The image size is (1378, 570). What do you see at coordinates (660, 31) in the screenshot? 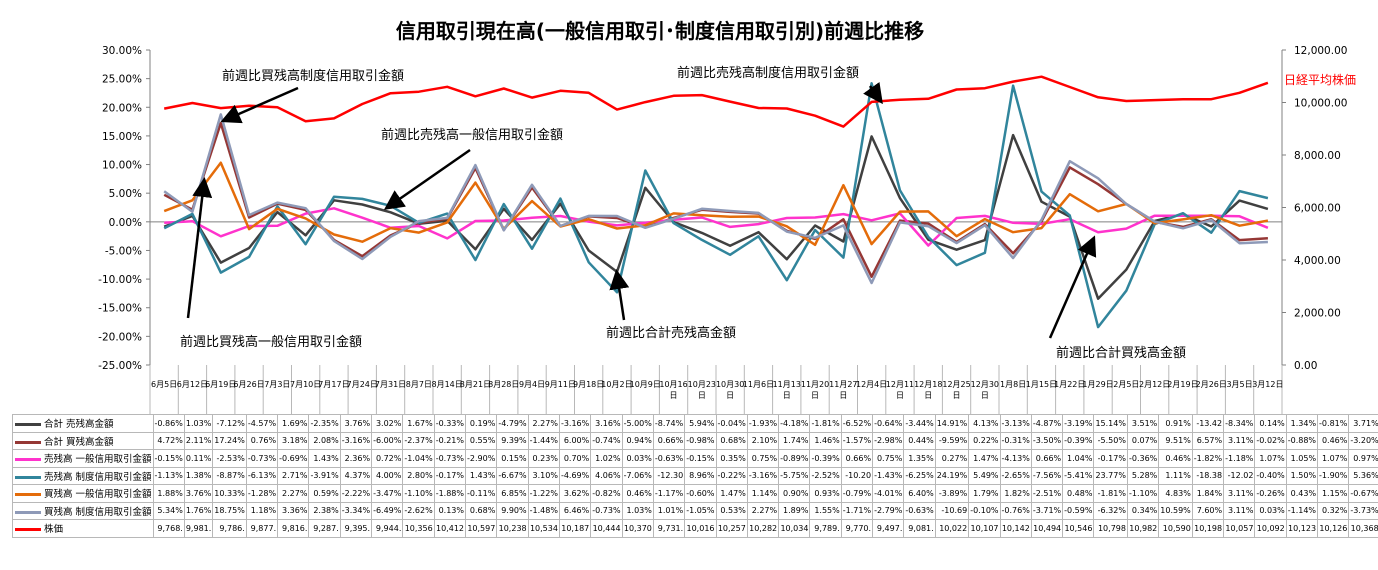
I see `chart-title: 信用取引現在高(一般信用取引･制度信用取引別)前週比推移` at bounding box center [660, 31].